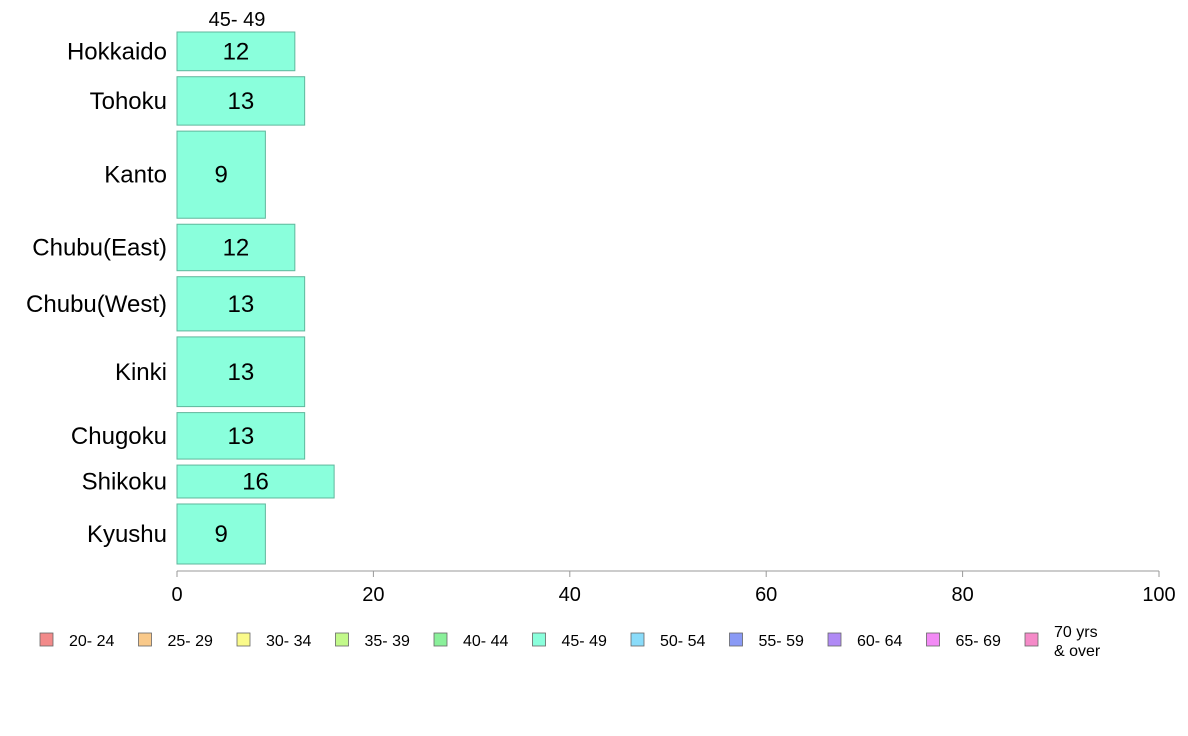 This screenshot has height=736, width=1188. Describe the element at coordinates (978, 641) in the screenshot. I see `legend-label: 65- 69` at that location.